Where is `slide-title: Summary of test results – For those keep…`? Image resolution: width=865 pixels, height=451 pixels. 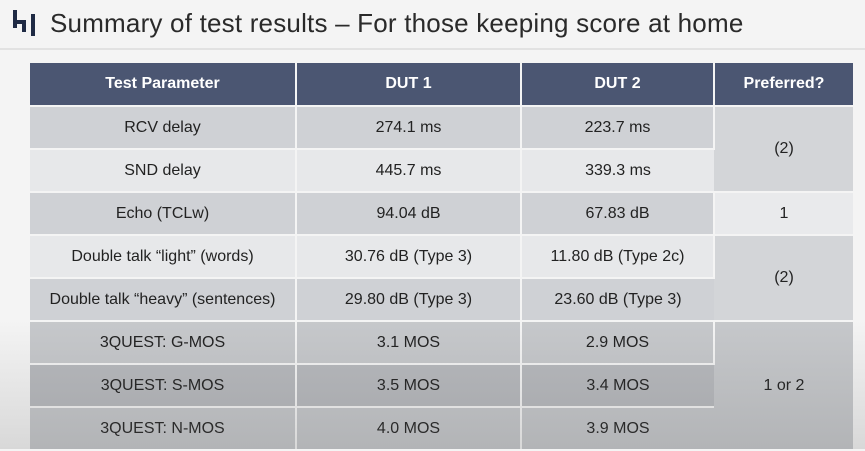
slide-title: Summary of test results – For those keep… is located at coordinates (397, 23).